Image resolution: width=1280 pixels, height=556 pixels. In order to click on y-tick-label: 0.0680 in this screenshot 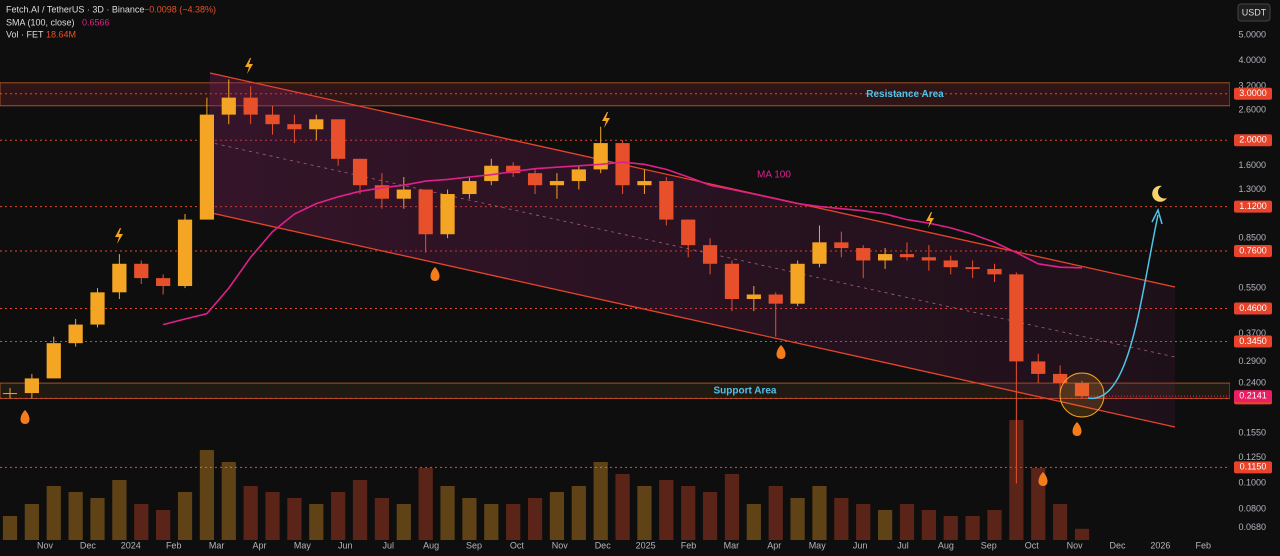, I will do `click(1252, 527)`.